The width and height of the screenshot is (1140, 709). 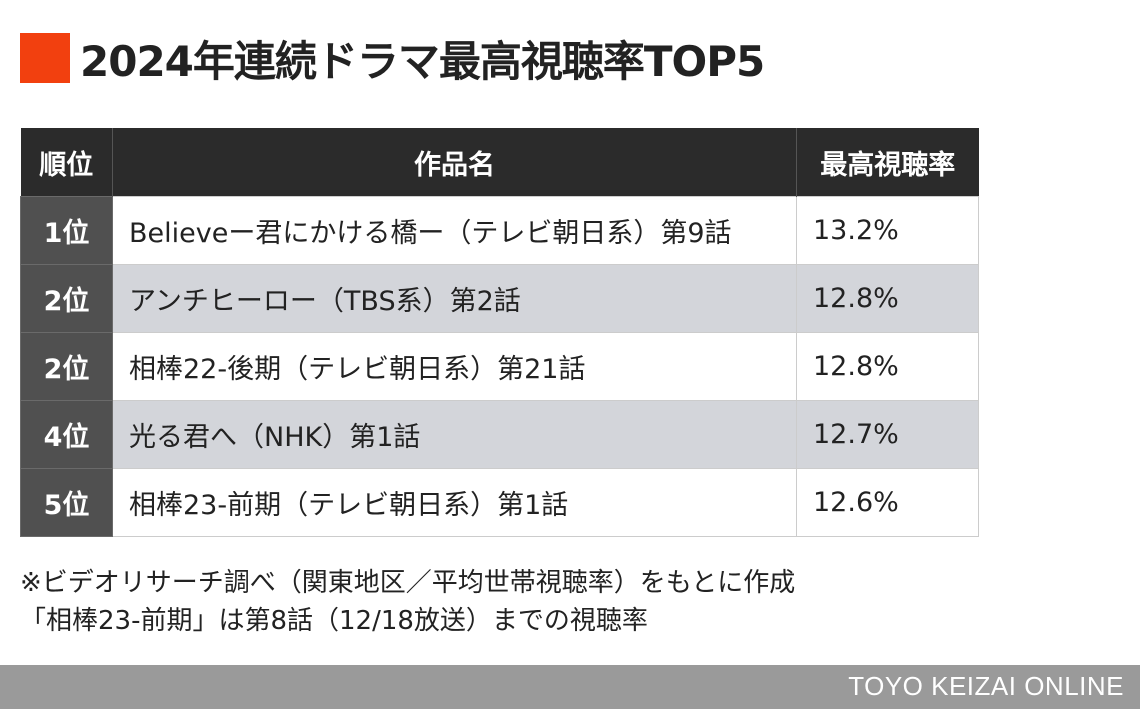 I want to click on table-row: 2位 相棒22-後期（テレビ朝日系）第21話 12.8%, so click(x=499, y=366).